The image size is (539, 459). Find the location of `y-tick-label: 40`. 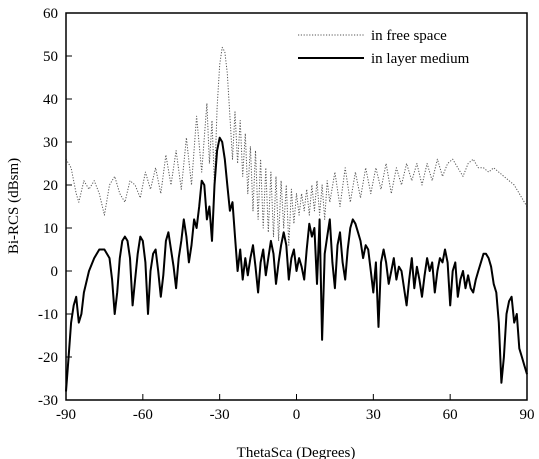

y-tick-label: 40 is located at coordinates (50, 100).